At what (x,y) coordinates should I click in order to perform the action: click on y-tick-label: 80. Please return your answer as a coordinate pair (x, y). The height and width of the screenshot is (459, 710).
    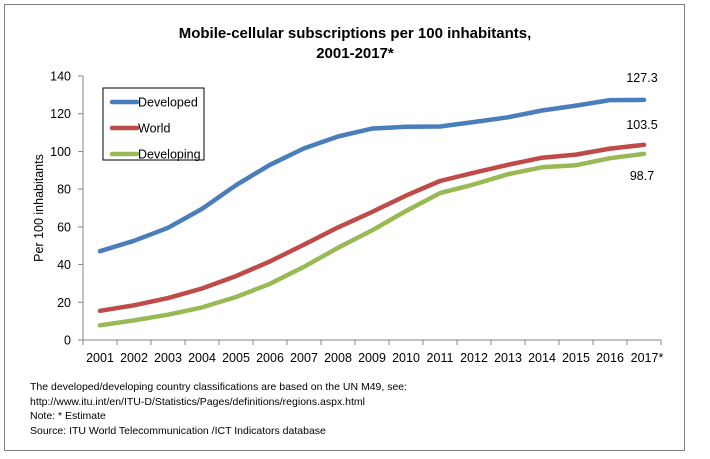
    Looking at the image, I should click on (64, 190).